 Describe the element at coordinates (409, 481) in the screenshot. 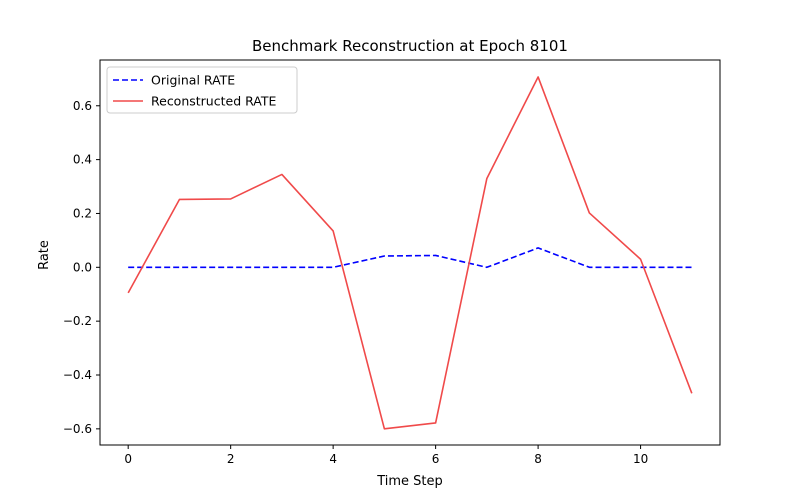

I see `x-axis-label: Time Step` at that location.